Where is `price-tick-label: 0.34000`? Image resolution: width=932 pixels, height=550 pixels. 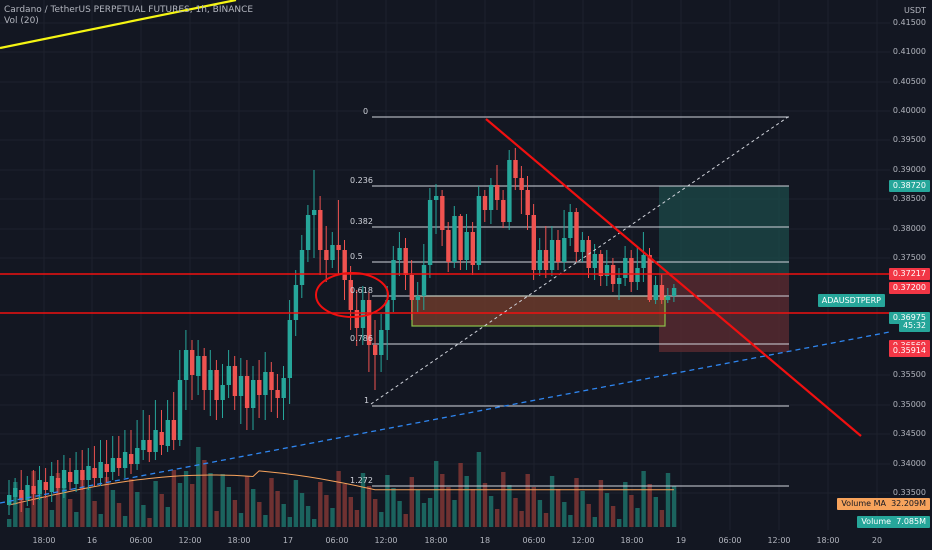
price-tick-label: 0.34000 is located at coordinates (909, 463).